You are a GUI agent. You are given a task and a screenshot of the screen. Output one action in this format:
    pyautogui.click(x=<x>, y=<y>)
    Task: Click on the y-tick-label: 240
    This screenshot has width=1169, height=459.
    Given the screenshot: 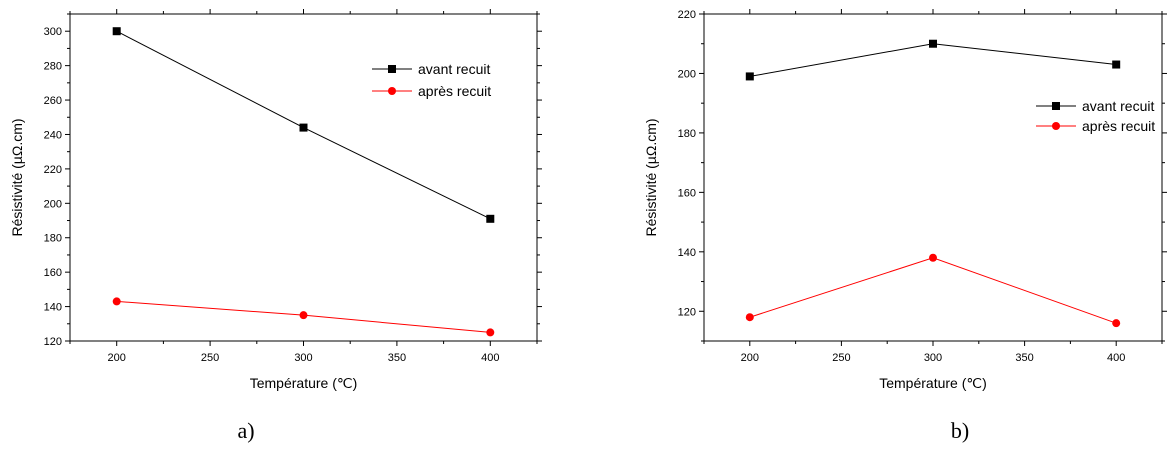 What is the action you would take?
    pyautogui.click(x=53, y=135)
    